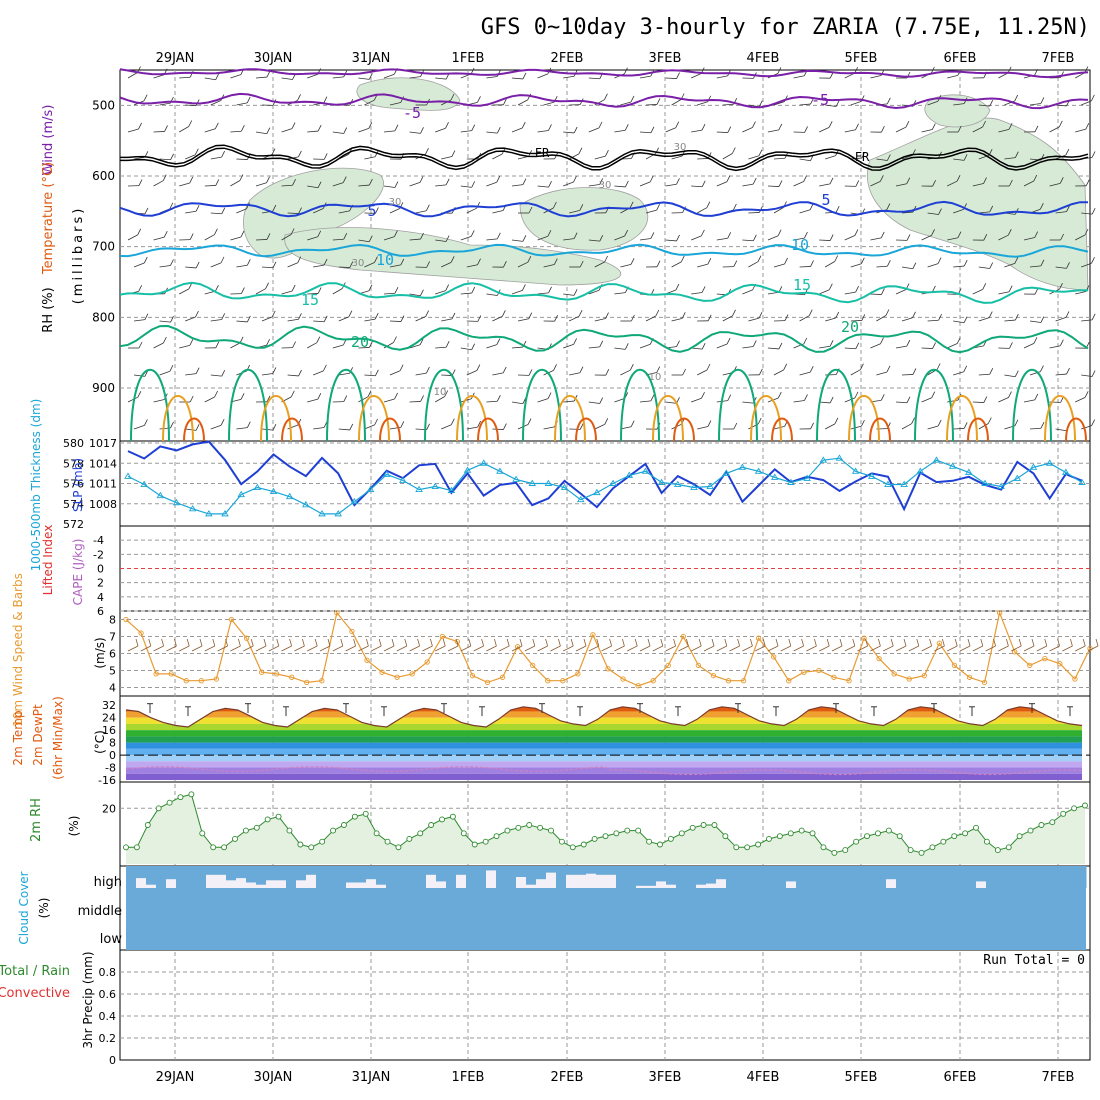  What do you see at coordinates (395, 202) in the screenshot?
I see `rh-contour-label: 30` at bounding box center [395, 202].